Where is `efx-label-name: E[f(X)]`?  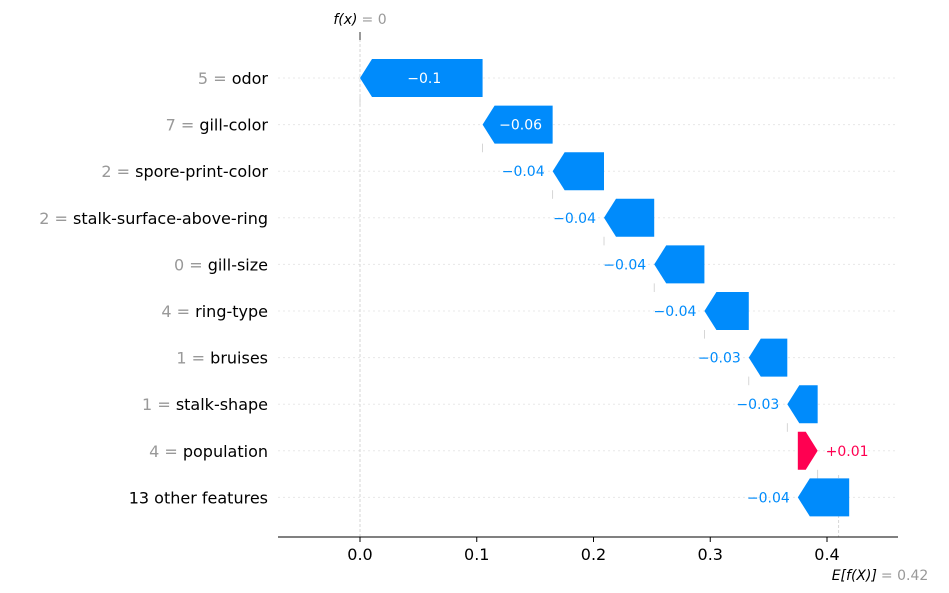 efx-label-name: E[f(X)] is located at coordinates (854, 576).